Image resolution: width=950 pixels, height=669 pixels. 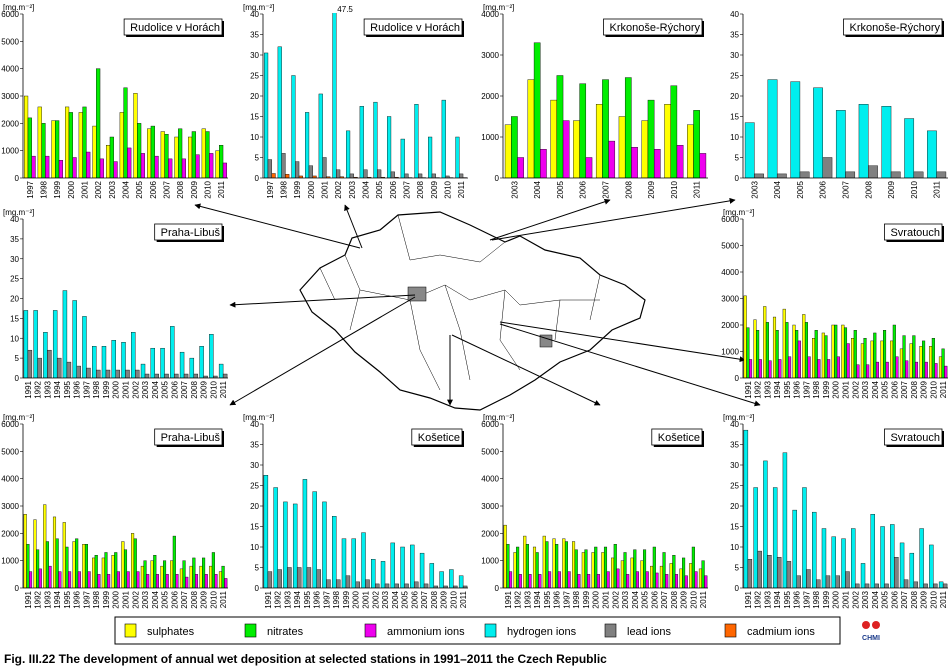 I want to click on y-tick-label: 15, so click(x=734, y=527).